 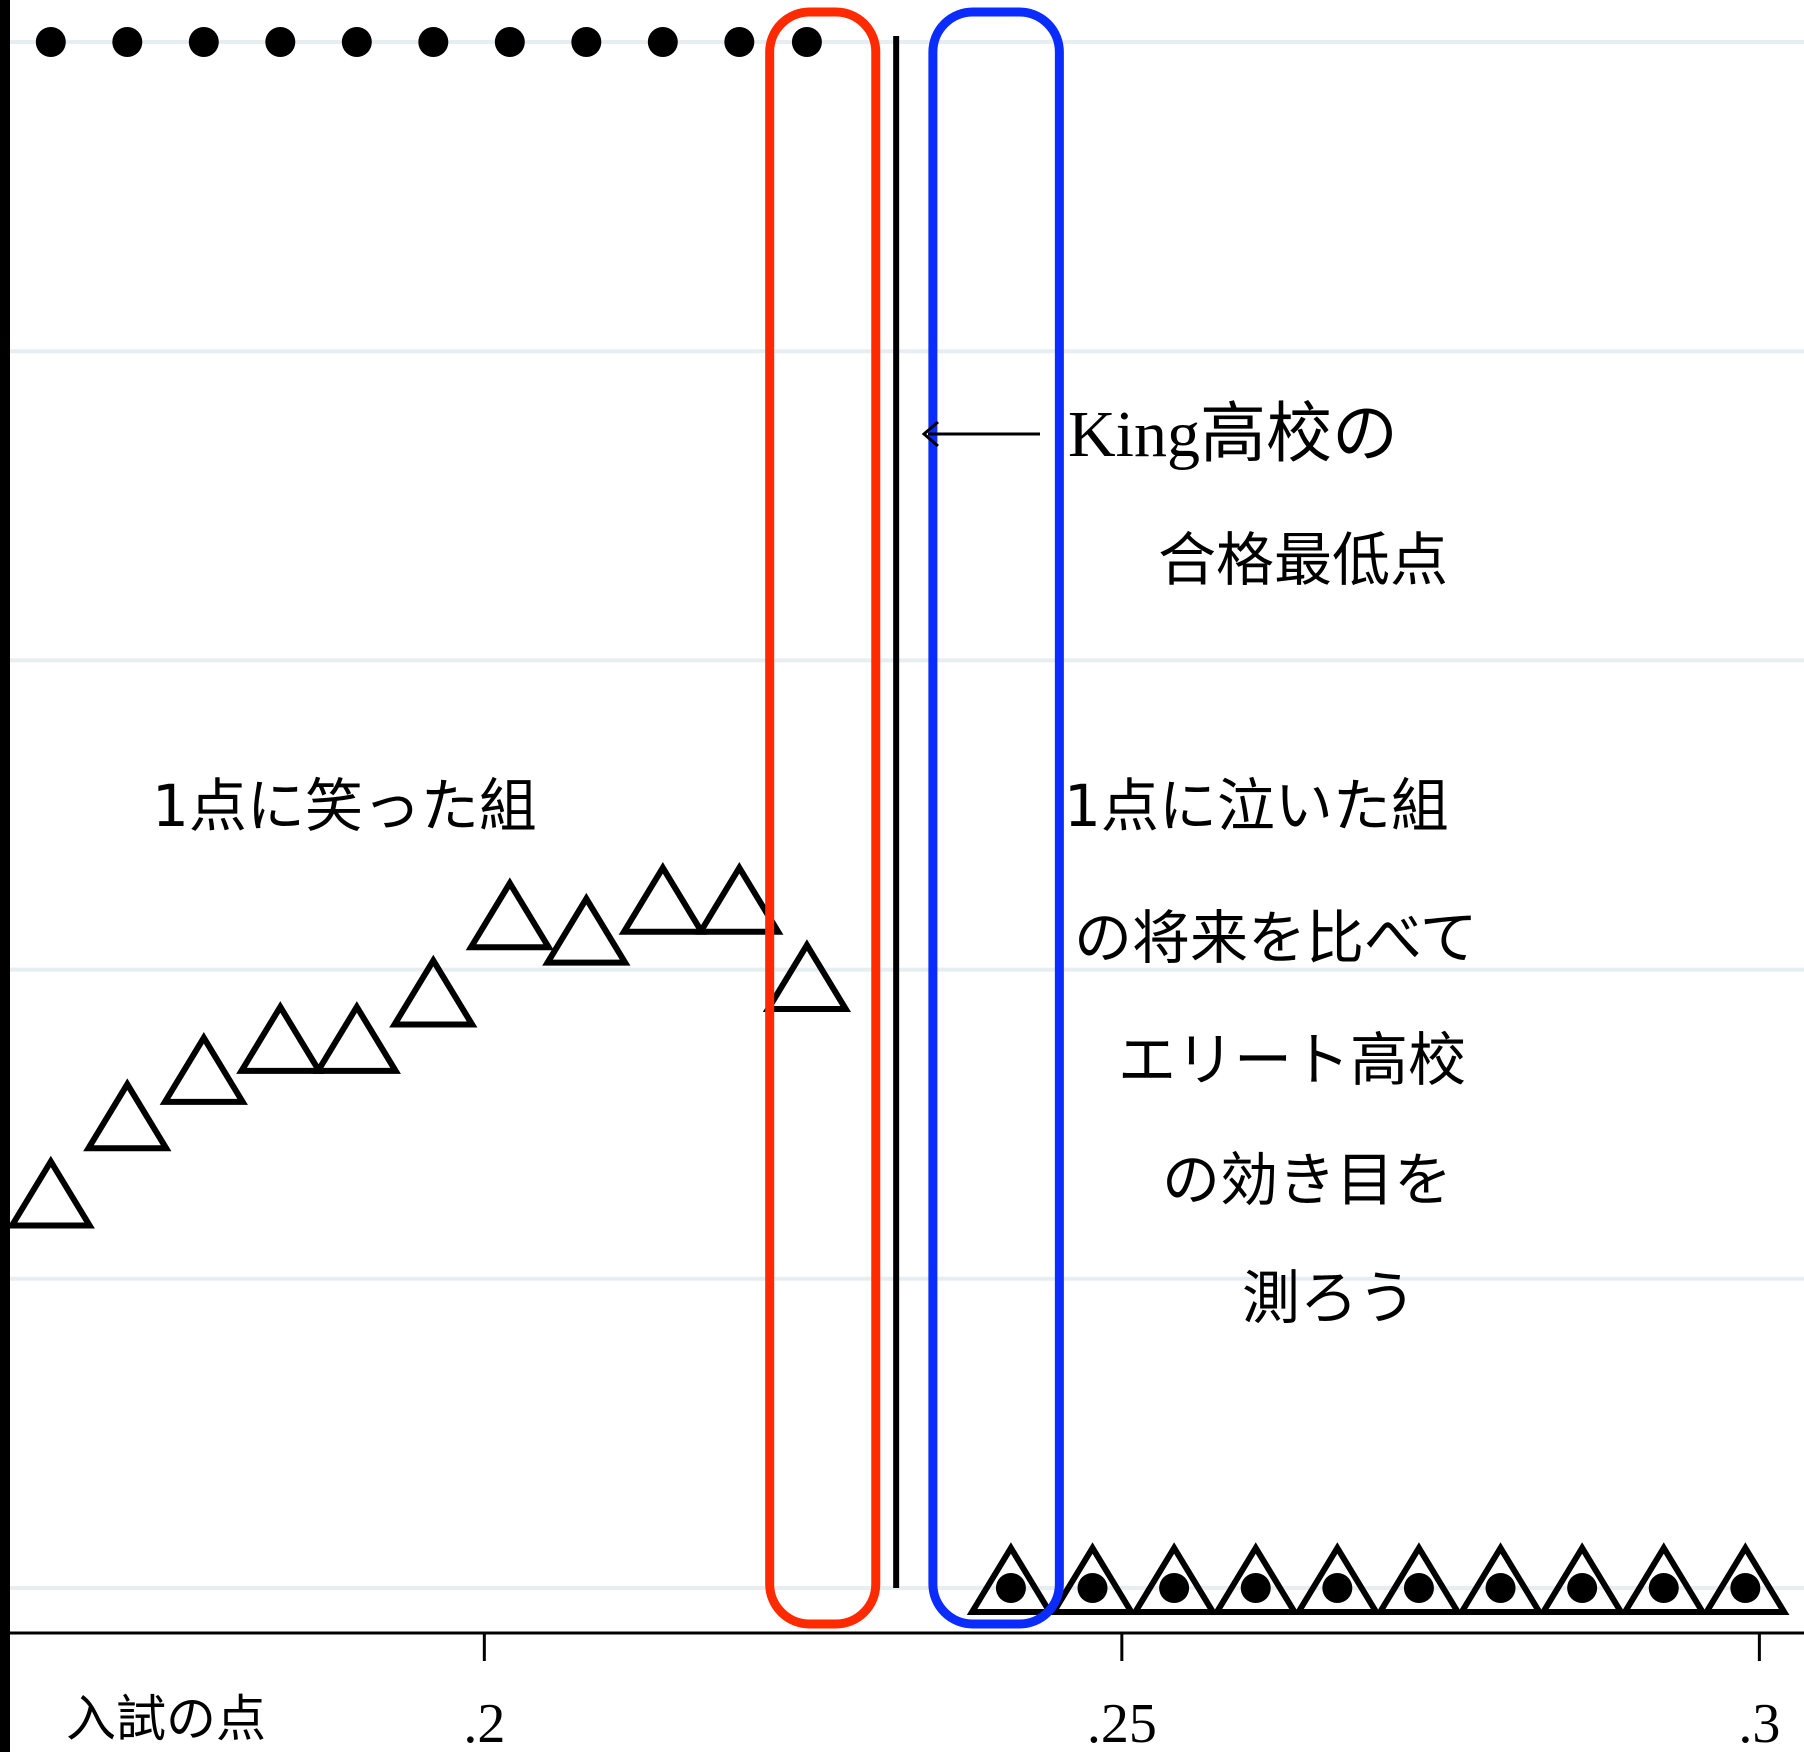 What do you see at coordinates (344, 806) in the screenshot?
I see `group-laughed-label: 1点に笑った組` at bounding box center [344, 806].